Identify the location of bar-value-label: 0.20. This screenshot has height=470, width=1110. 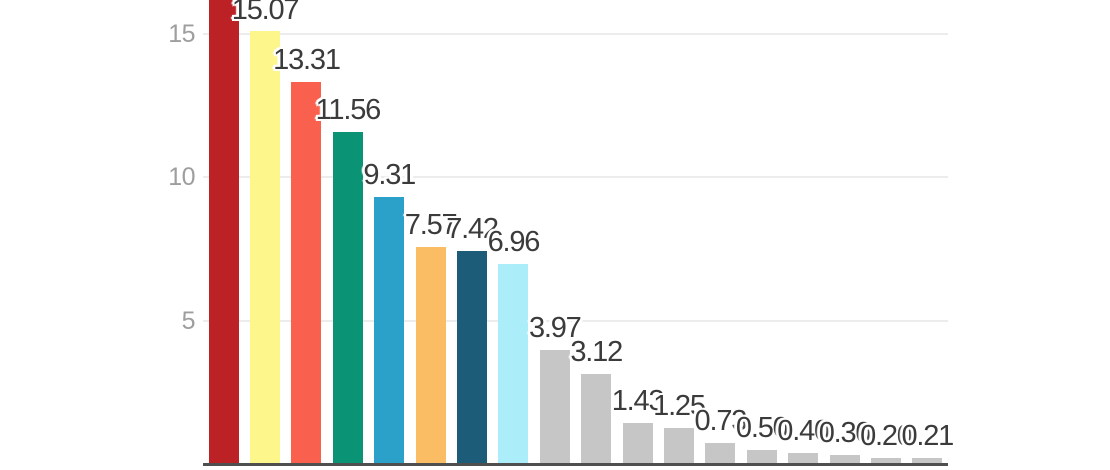
(886, 436).